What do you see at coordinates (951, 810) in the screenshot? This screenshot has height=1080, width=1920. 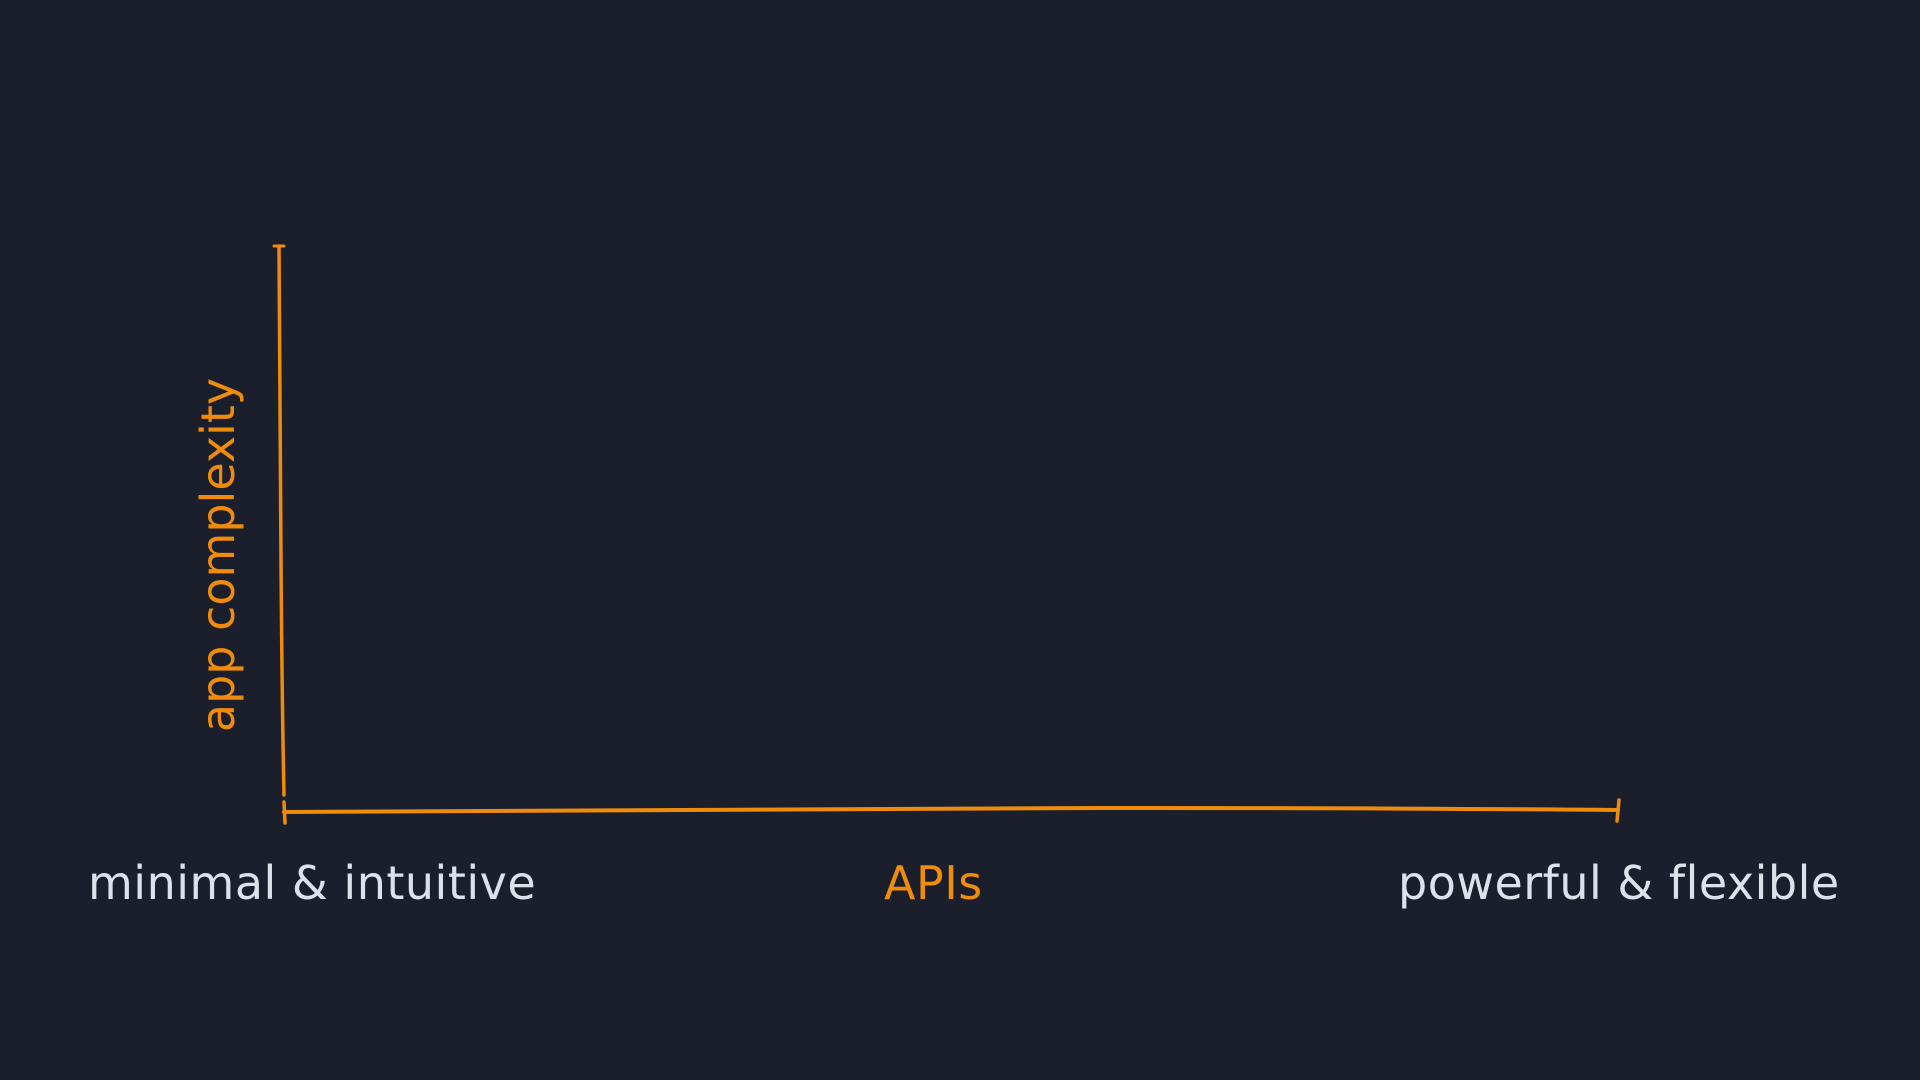 I see `x-axis-line` at bounding box center [951, 810].